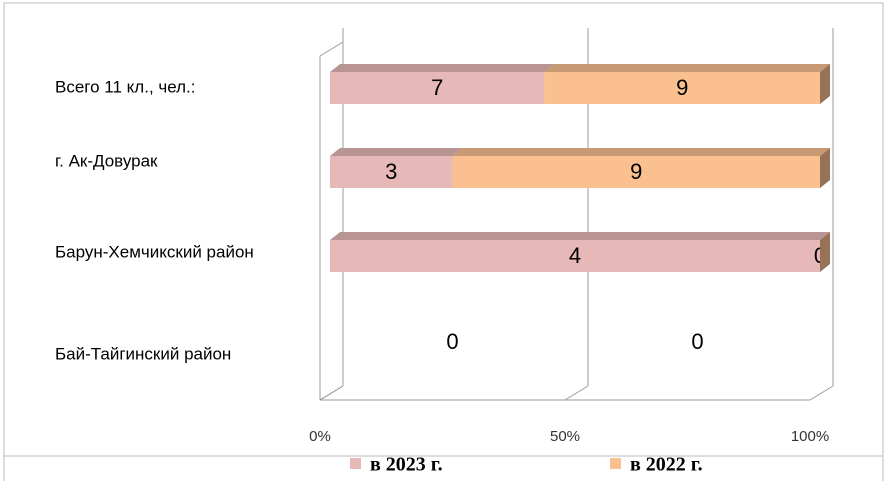 This screenshot has width=889, height=481. Describe the element at coordinates (406, 465) in the screenshot. I see `legend-label: в 2023 г.` at that location.